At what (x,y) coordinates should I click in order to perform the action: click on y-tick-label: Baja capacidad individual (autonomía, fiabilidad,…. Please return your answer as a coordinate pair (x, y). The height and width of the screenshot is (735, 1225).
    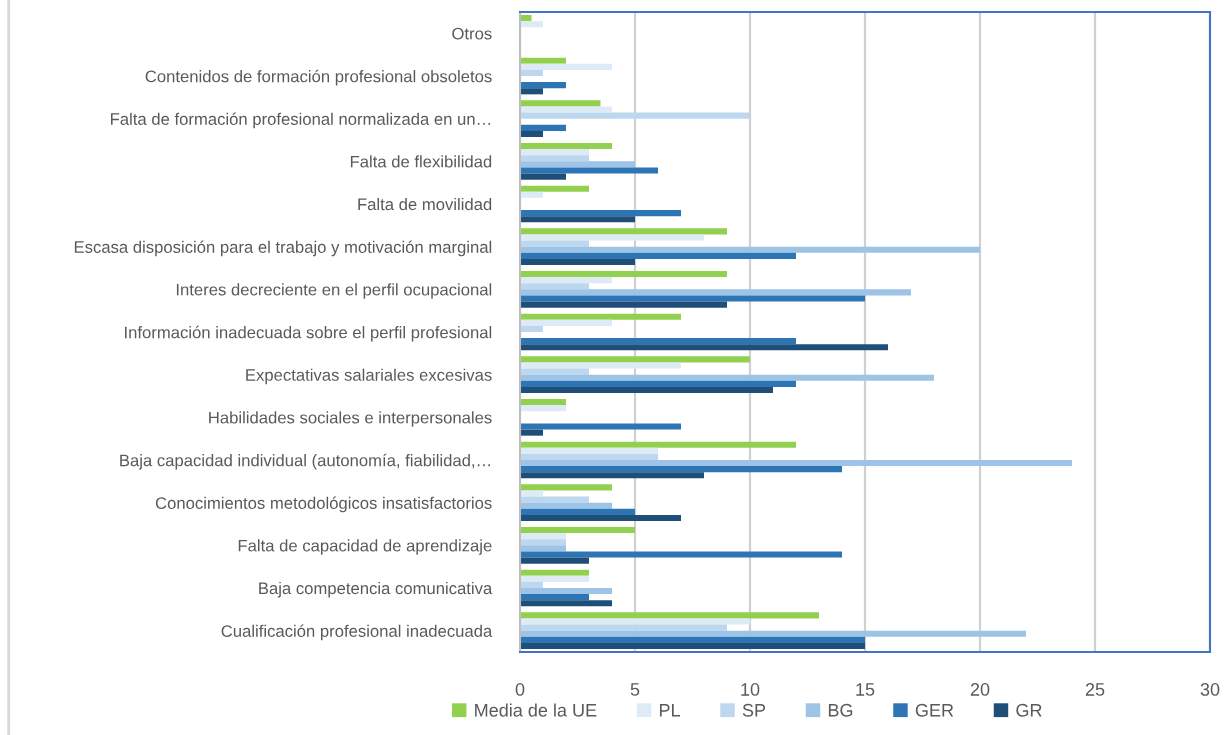
    Looking at the image, I should click on (305, 461).